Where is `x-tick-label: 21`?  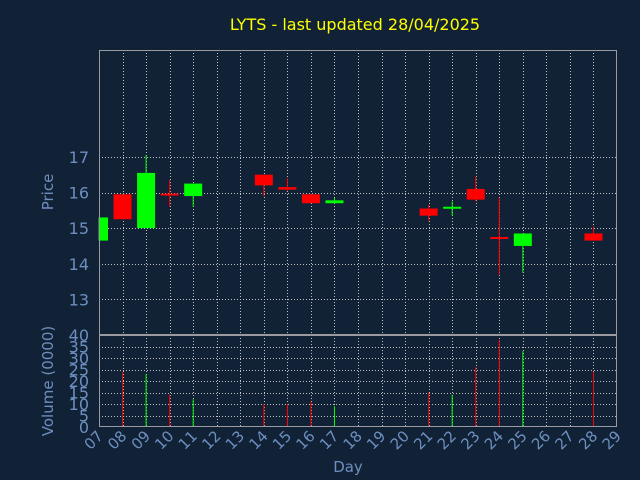 x-tick-label: 21 is located at coordinates (423, 440).